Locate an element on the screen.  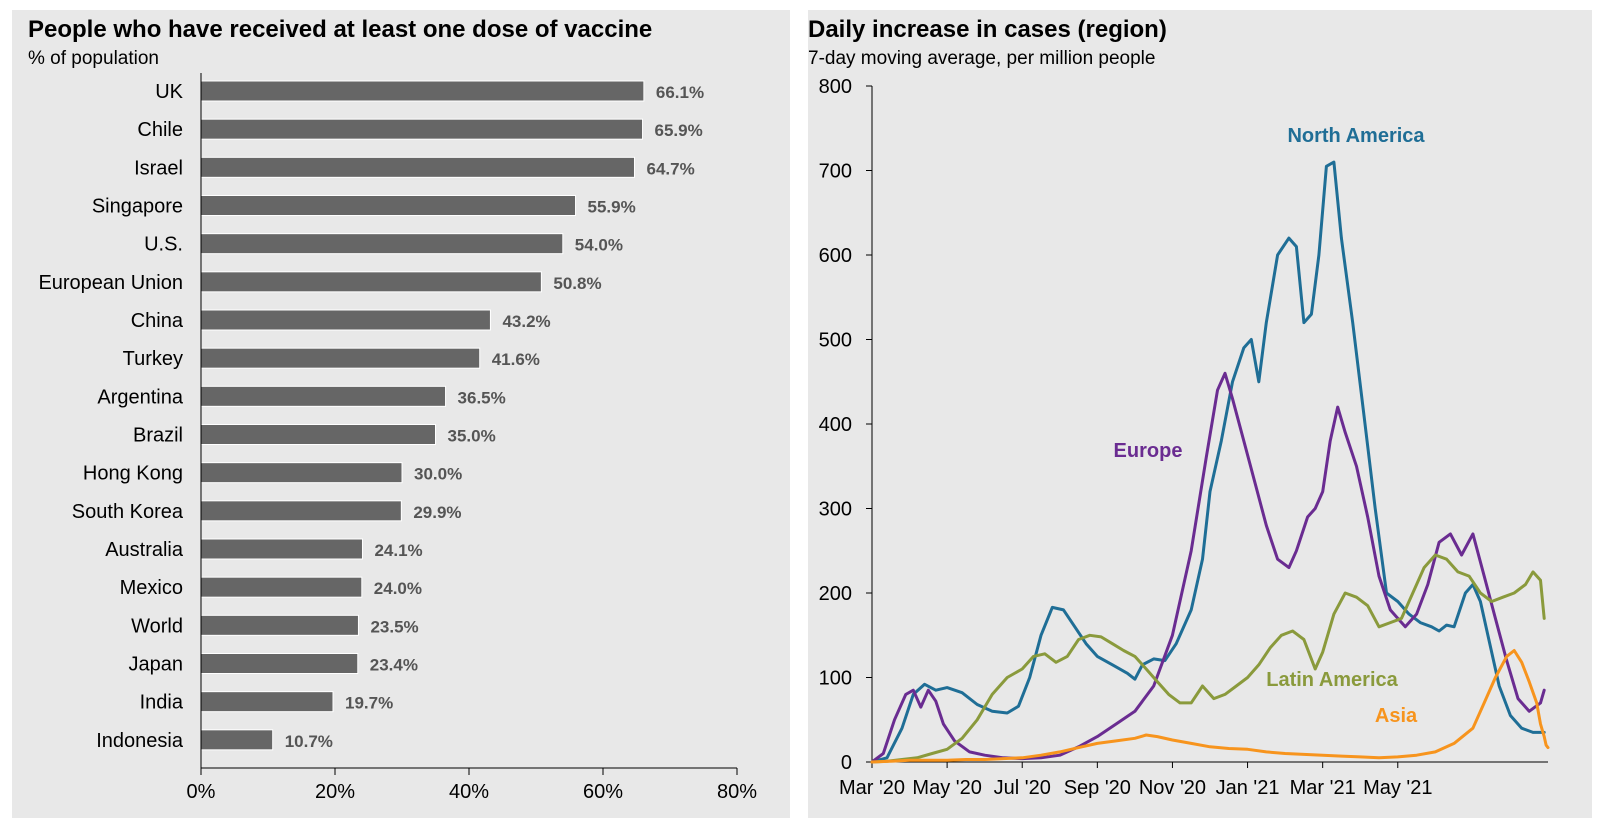
category-label: European Union is located at coordinates (110, 283).